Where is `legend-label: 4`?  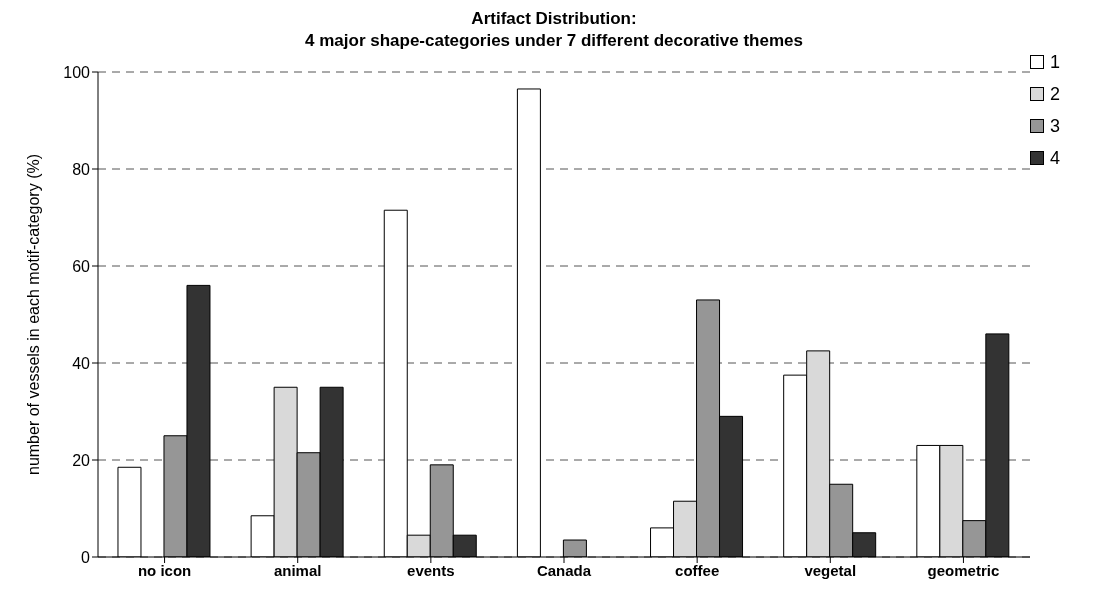
legend-label: 4 is located at coordinates (1055, 158).